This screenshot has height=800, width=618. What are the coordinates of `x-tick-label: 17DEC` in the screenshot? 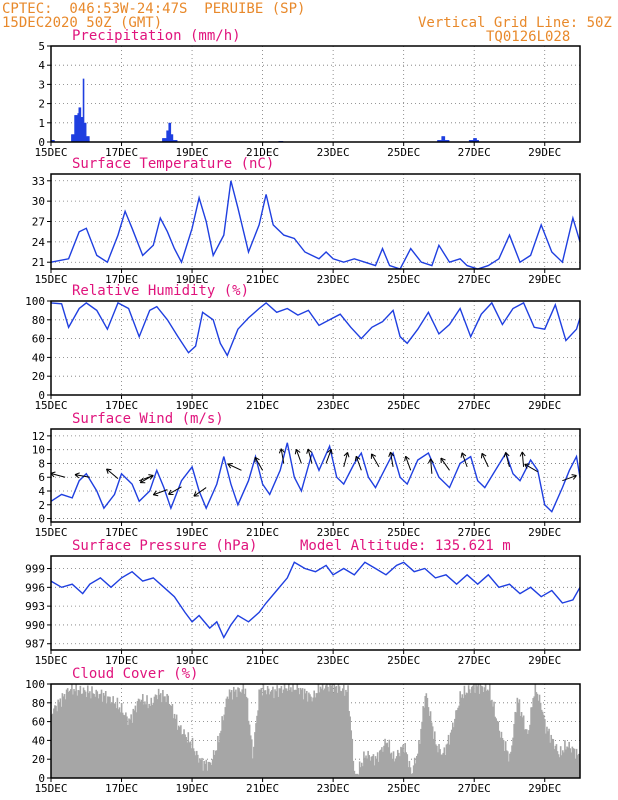 It's located at (121, 660).